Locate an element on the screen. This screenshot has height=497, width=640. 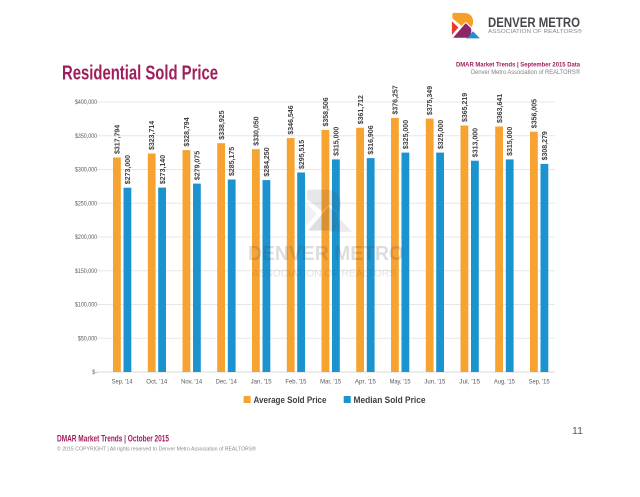
svg-text: Residential Sold Price is located at coordinates (140, 74).